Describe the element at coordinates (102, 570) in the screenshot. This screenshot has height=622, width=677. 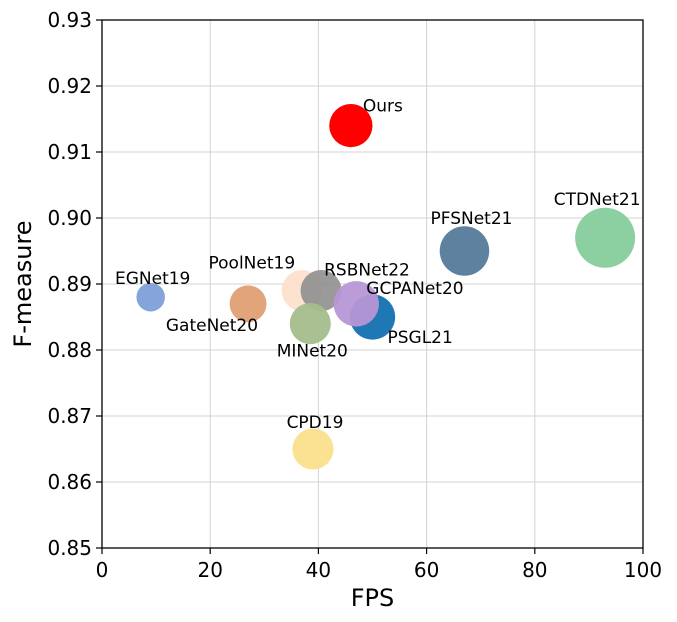
I see `x-tick-label: 0` at that location.